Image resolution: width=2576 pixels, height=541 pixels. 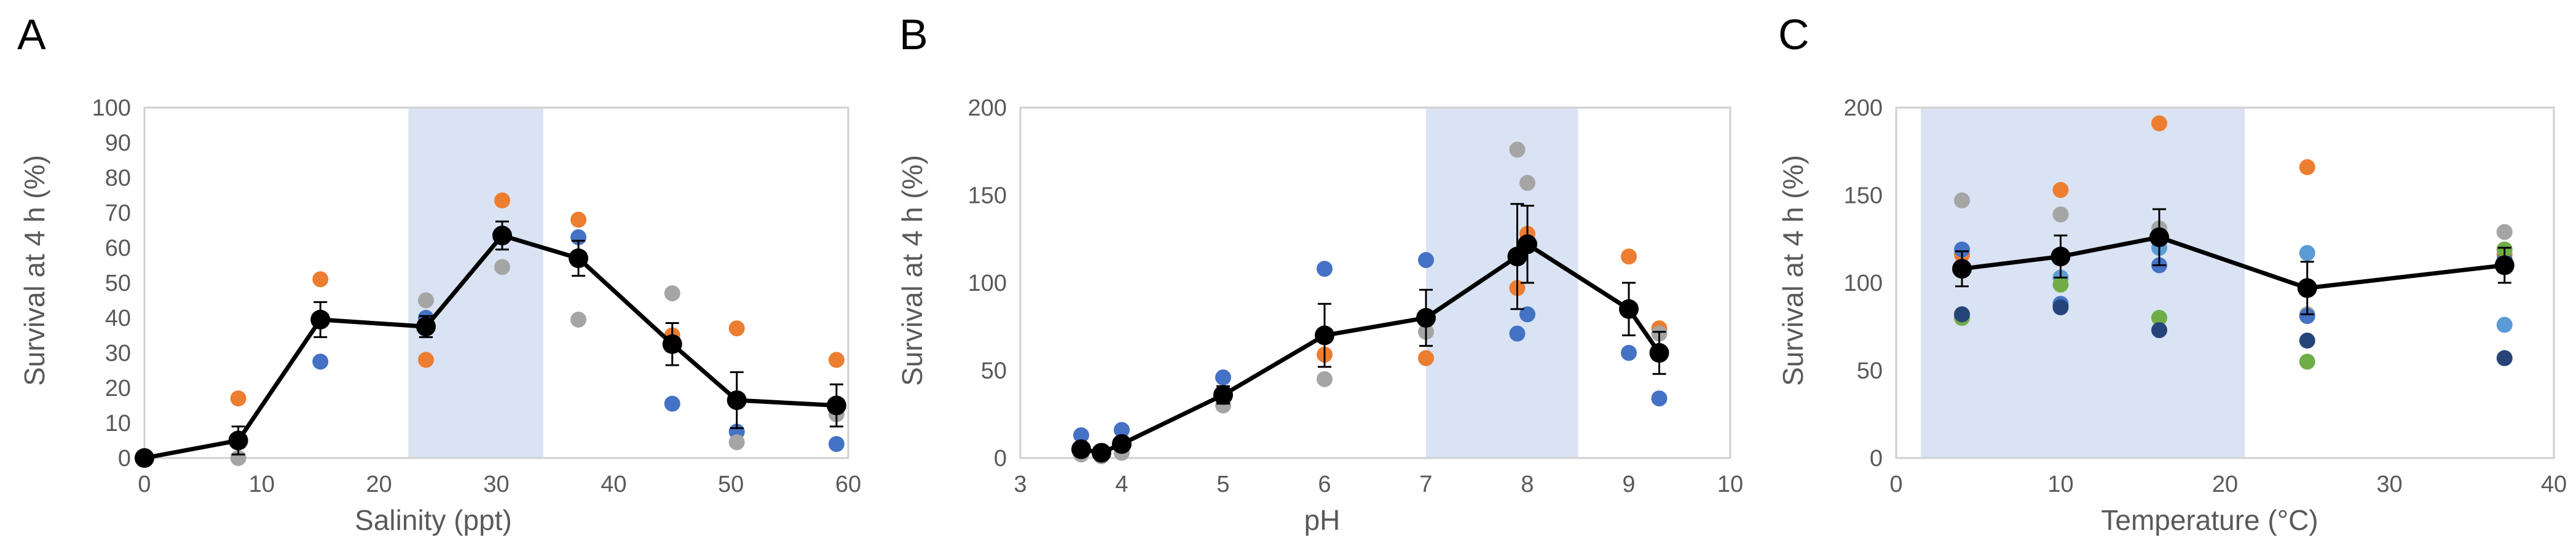 I want to click on x-tick-label: 6, so click(x=1324, y=484).